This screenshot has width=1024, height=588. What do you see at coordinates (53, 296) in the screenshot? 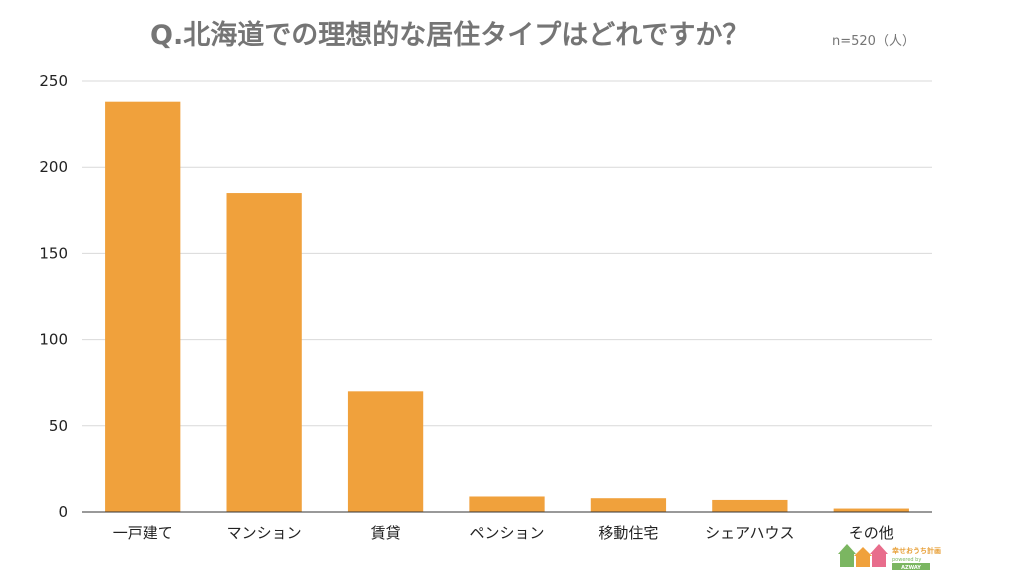
I see `y-axis-ticks: 0 50 100 150 200 250` at bounding box center [53, 296].